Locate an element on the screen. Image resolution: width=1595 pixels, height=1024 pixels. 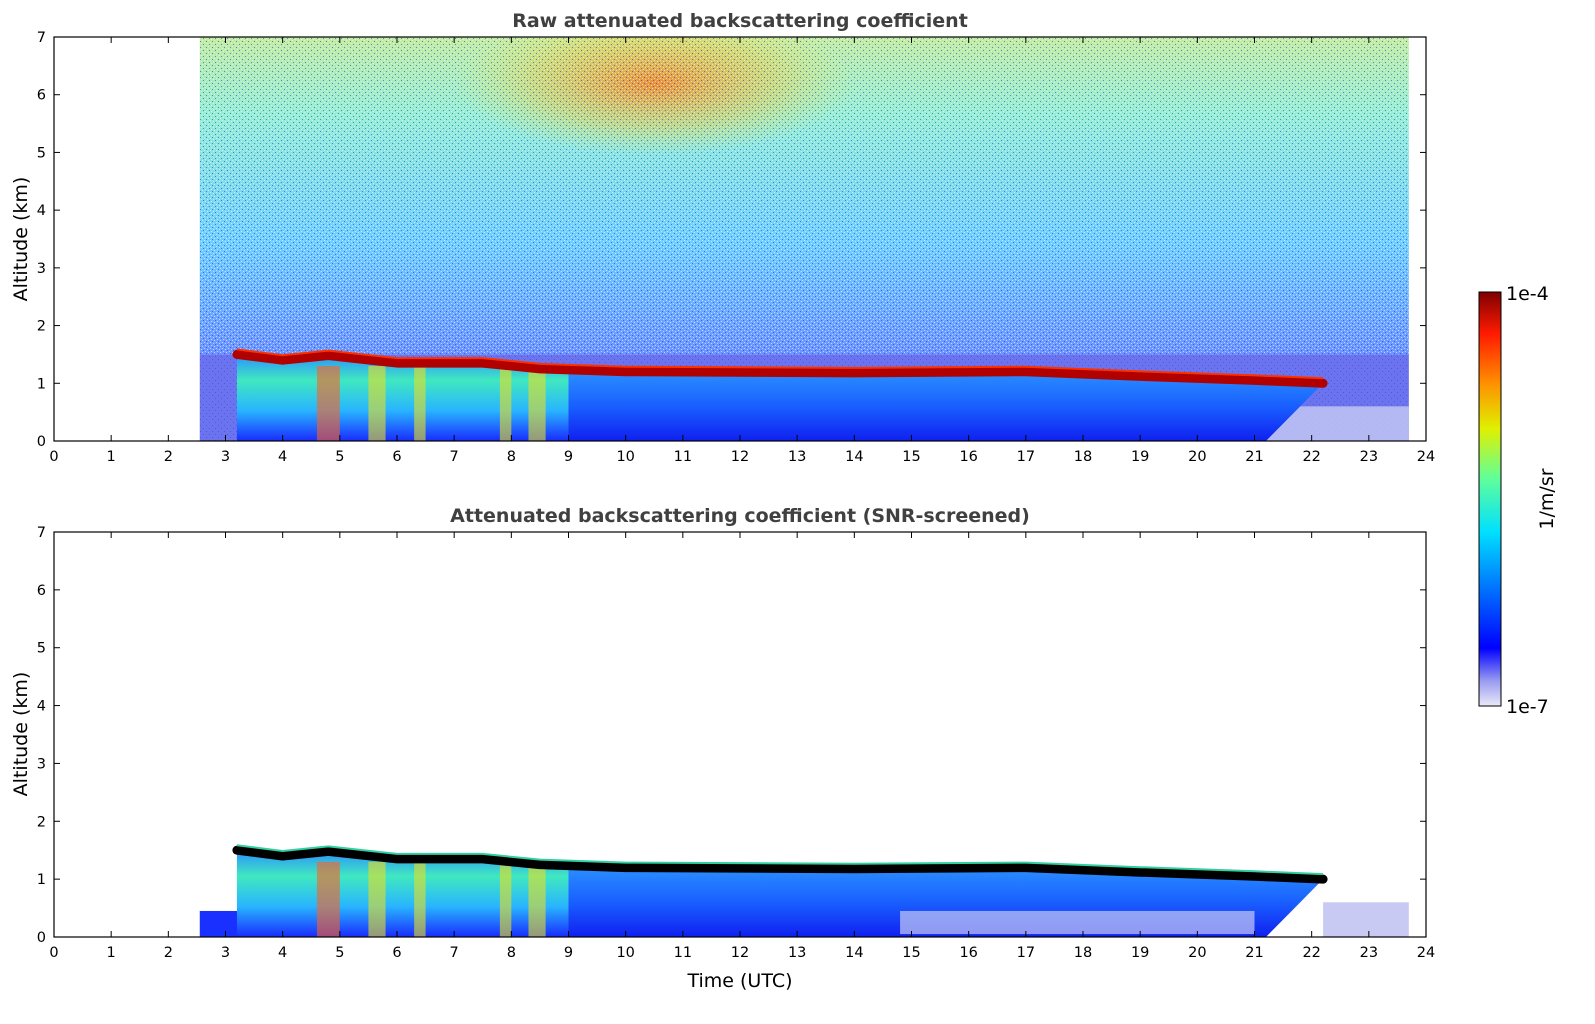
afternoon-layer is located at coordinates (946, 405).